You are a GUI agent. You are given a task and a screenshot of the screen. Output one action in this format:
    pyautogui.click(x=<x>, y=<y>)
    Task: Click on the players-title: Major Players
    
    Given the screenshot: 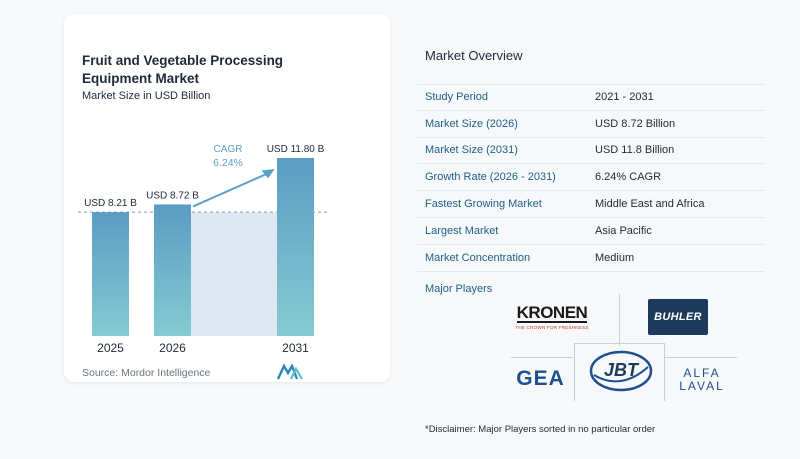 What is the action you would take?
    pyautogui.click(x=459, y=289)
    